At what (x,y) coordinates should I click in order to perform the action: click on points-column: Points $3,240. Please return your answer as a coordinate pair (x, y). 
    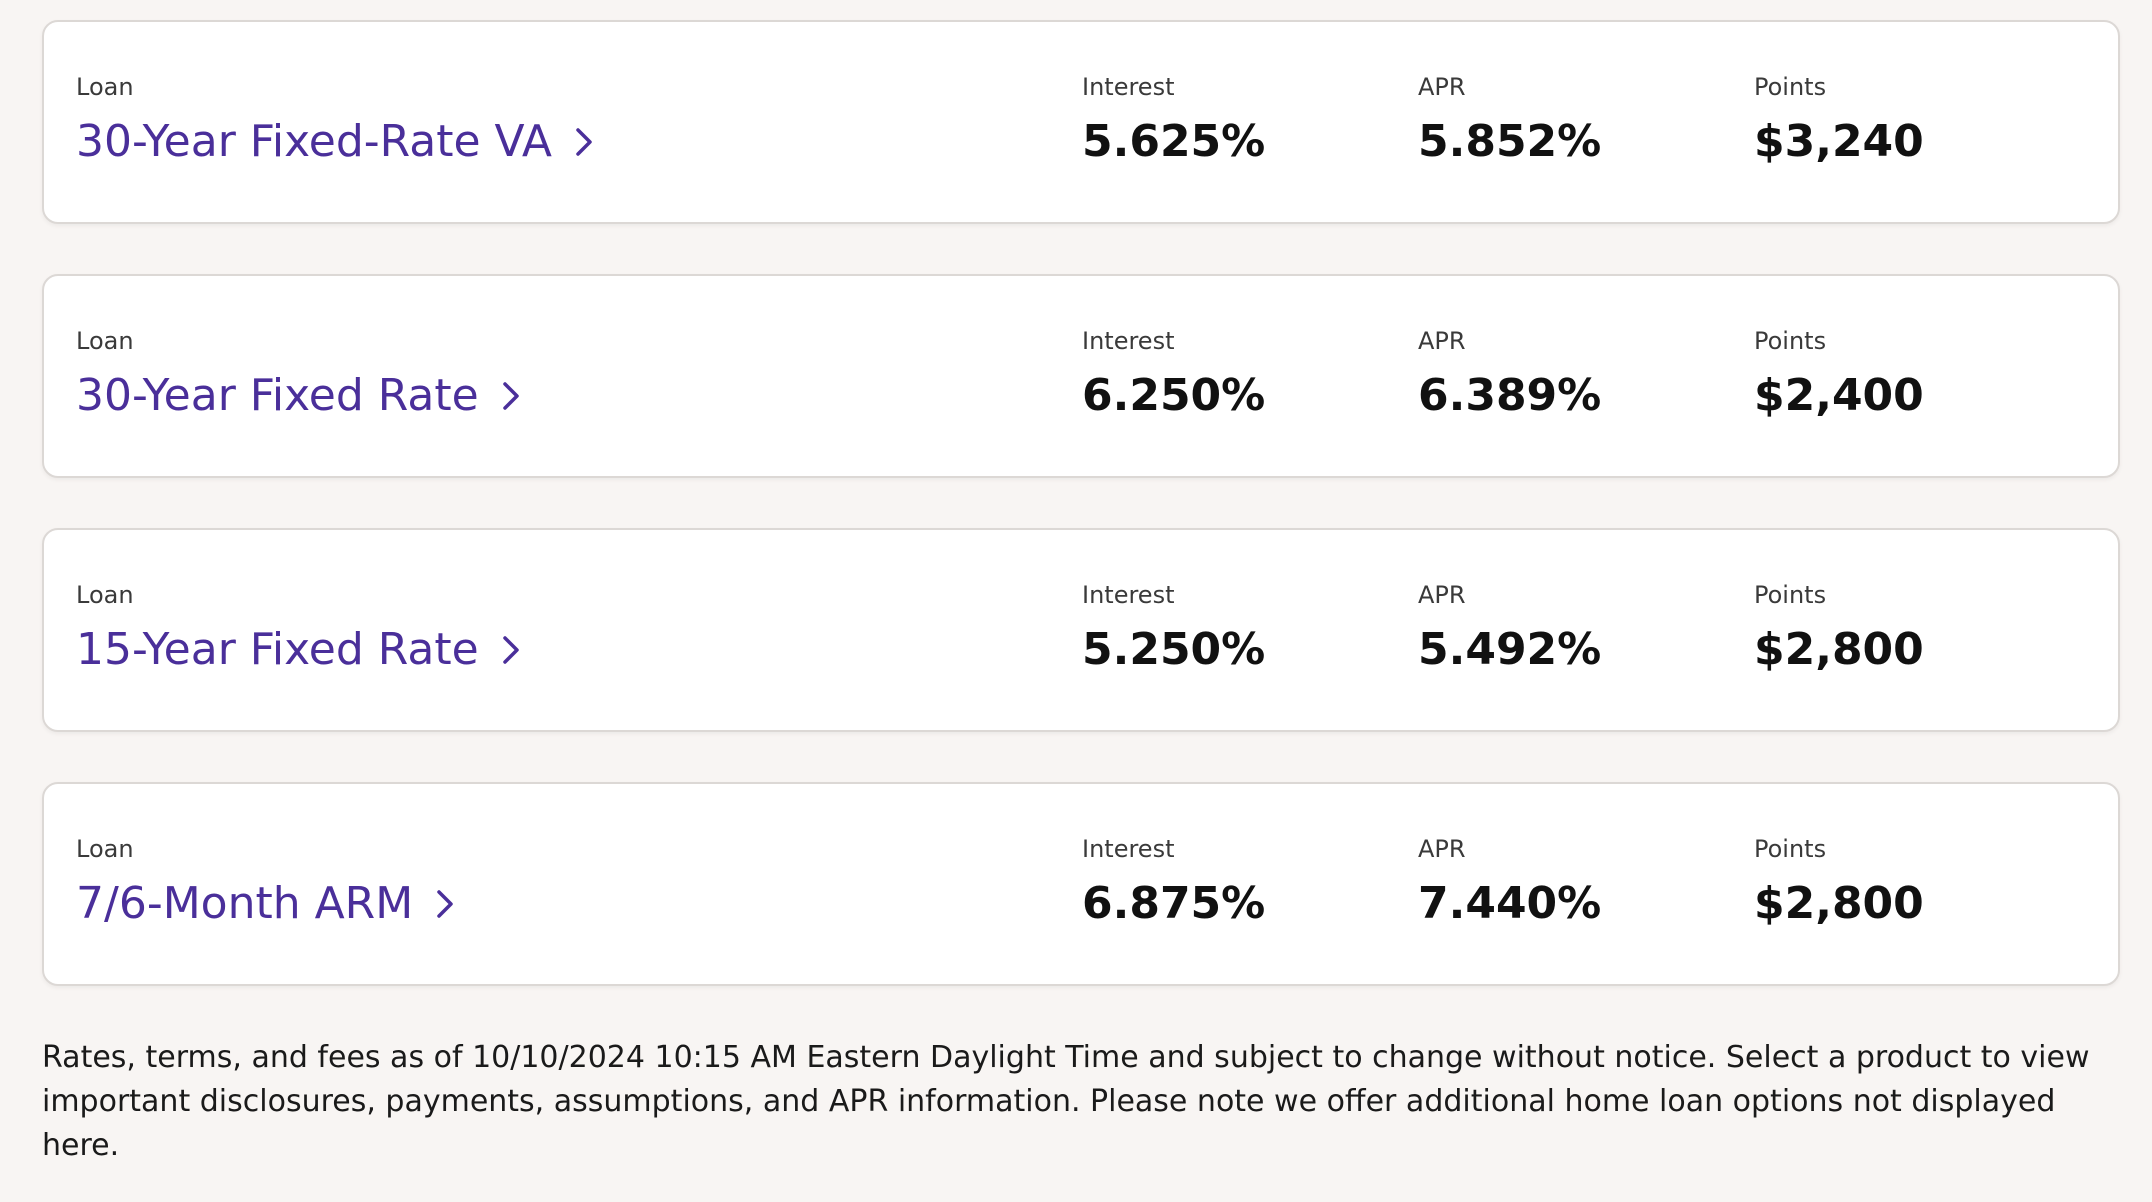
    Looking at the image, I should click on (1839, 121).